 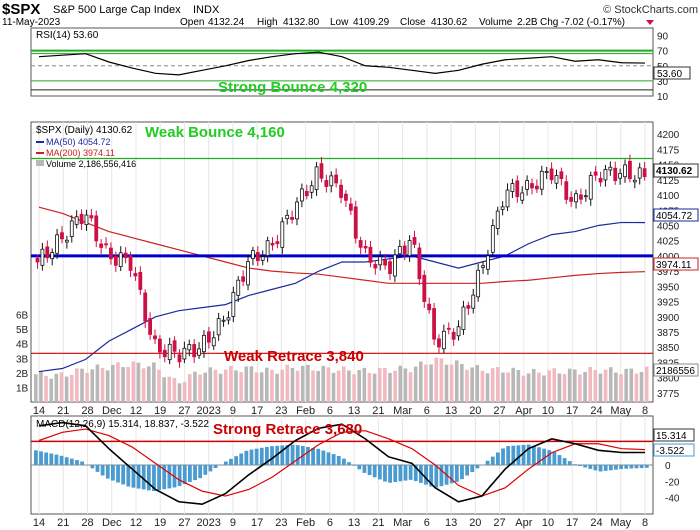 I want to click on price-tick-label: 3975, so click(x=668, y=272).